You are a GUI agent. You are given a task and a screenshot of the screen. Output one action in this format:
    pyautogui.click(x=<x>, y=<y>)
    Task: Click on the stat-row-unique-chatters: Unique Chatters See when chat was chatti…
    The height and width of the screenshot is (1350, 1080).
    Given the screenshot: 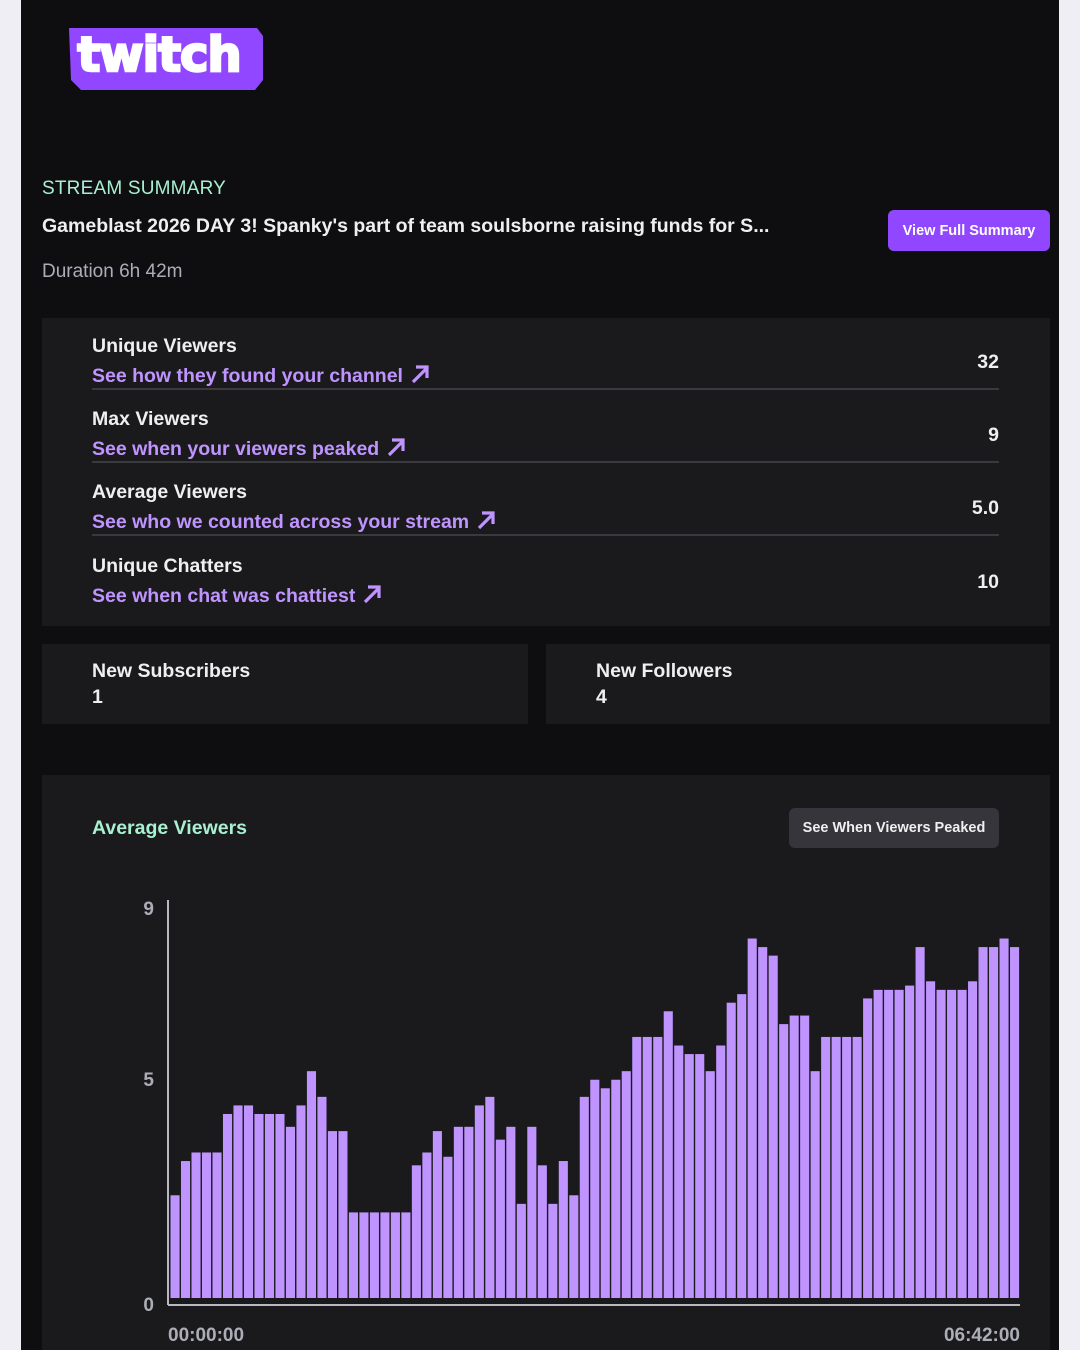 What is the action you would take?
    pyautogui.click(x=545, y=574)
    